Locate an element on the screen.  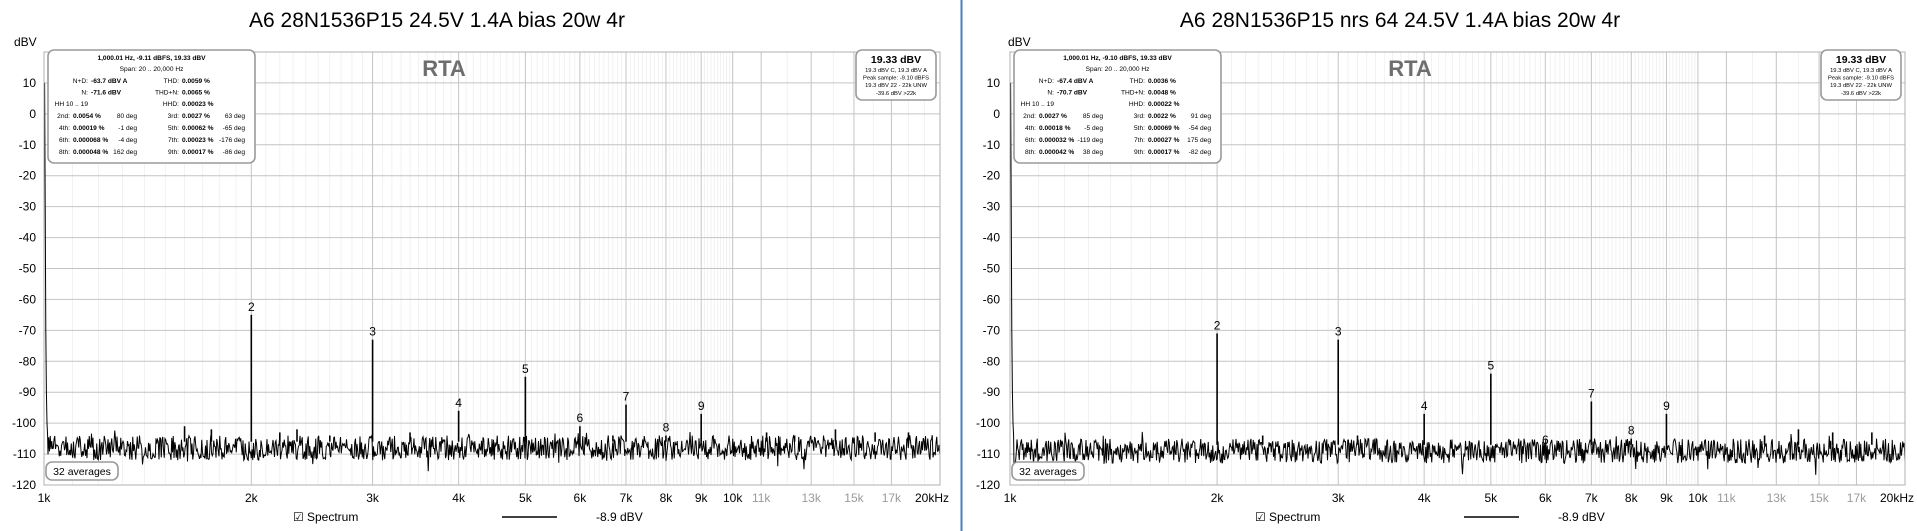
stats-span: Span: 20 .. 20,000 Hz is located at coordinates (1118, 69).